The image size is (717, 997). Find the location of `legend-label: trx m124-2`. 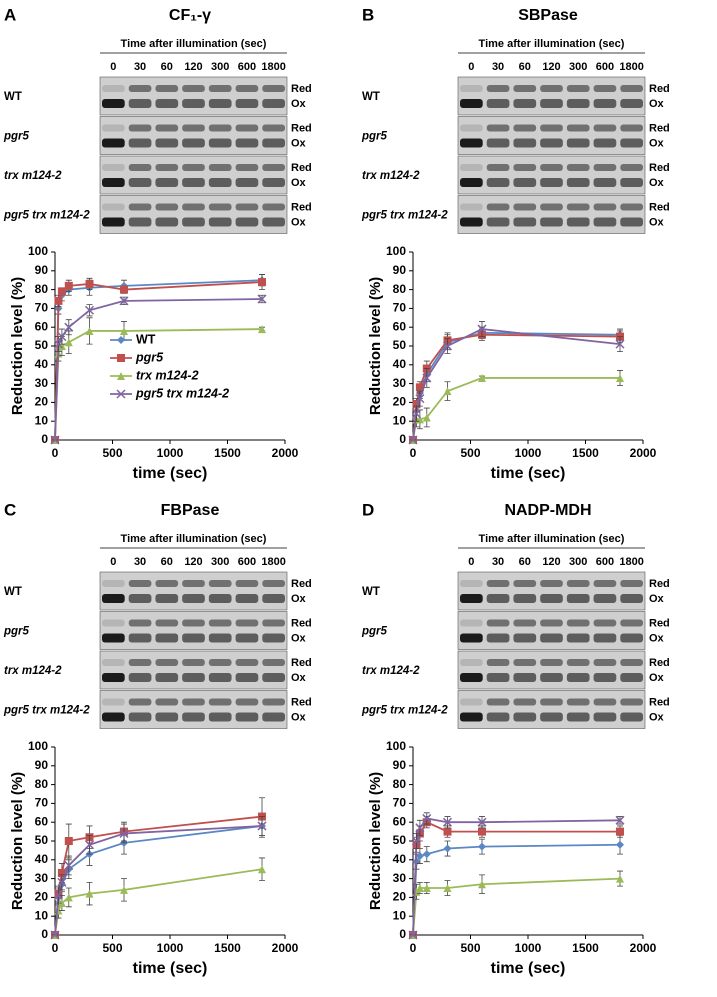

legend-label: trx m124-2 is located at coordinates (167, 375).